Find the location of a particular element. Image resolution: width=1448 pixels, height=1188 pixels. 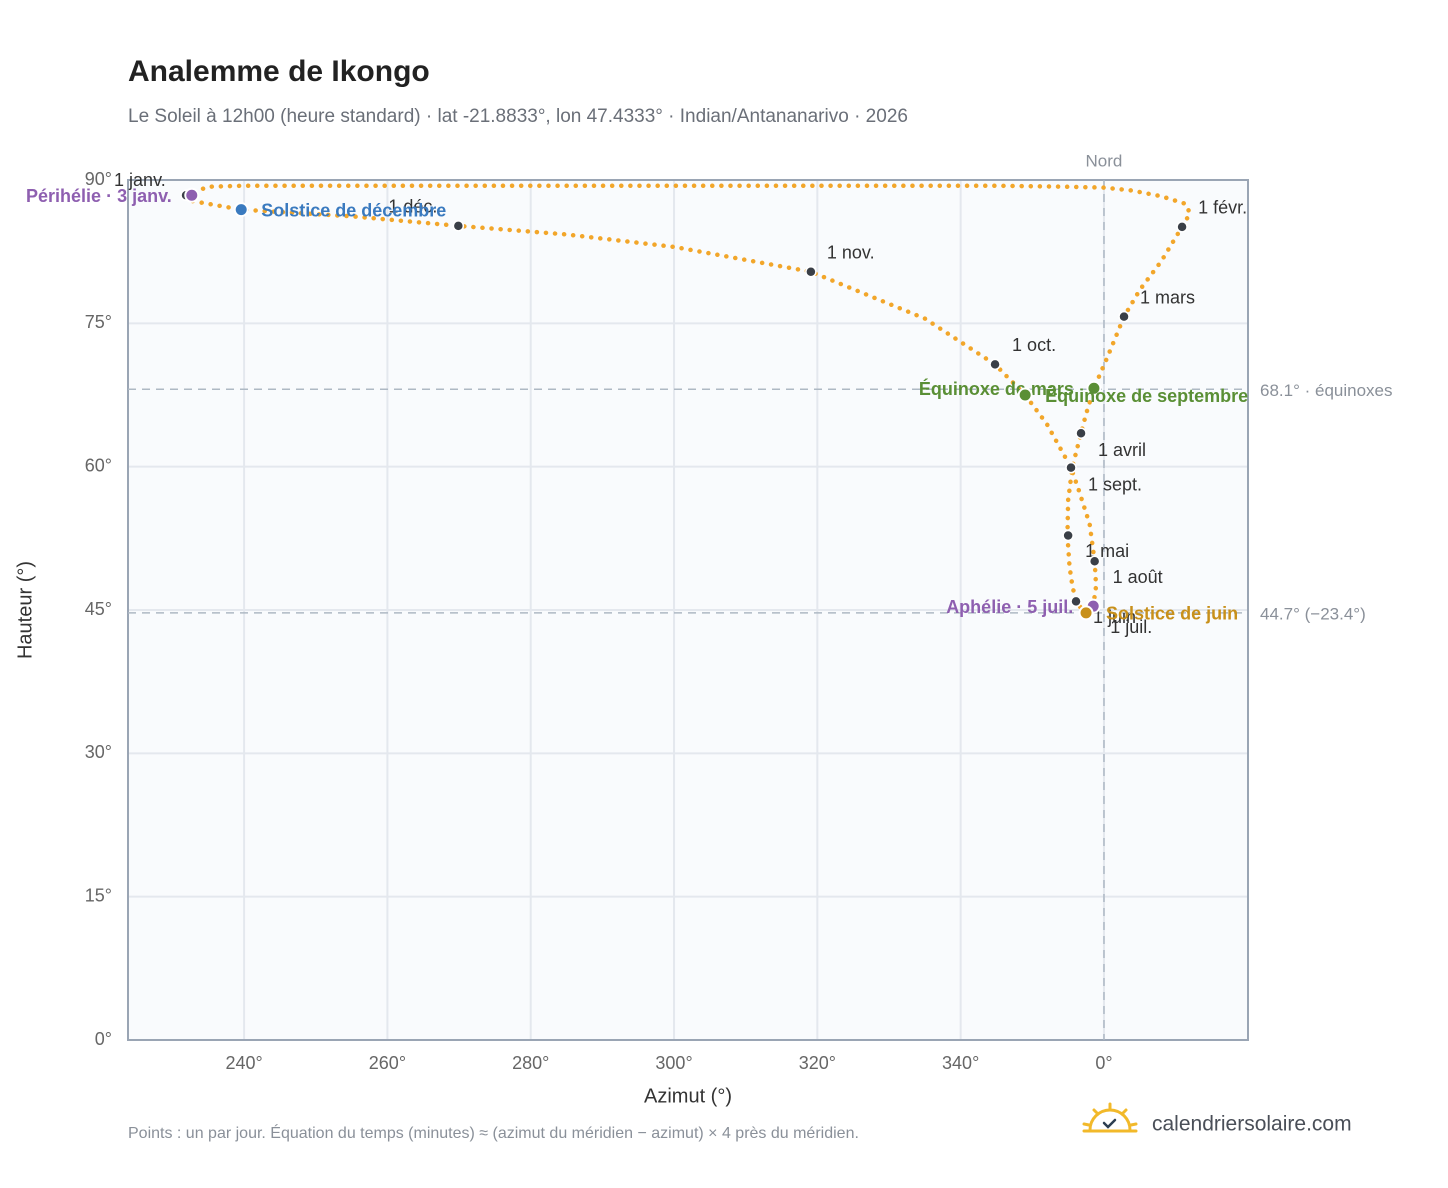

y-axis-label: Hauteur (°) is located at coordinates (25, 610).